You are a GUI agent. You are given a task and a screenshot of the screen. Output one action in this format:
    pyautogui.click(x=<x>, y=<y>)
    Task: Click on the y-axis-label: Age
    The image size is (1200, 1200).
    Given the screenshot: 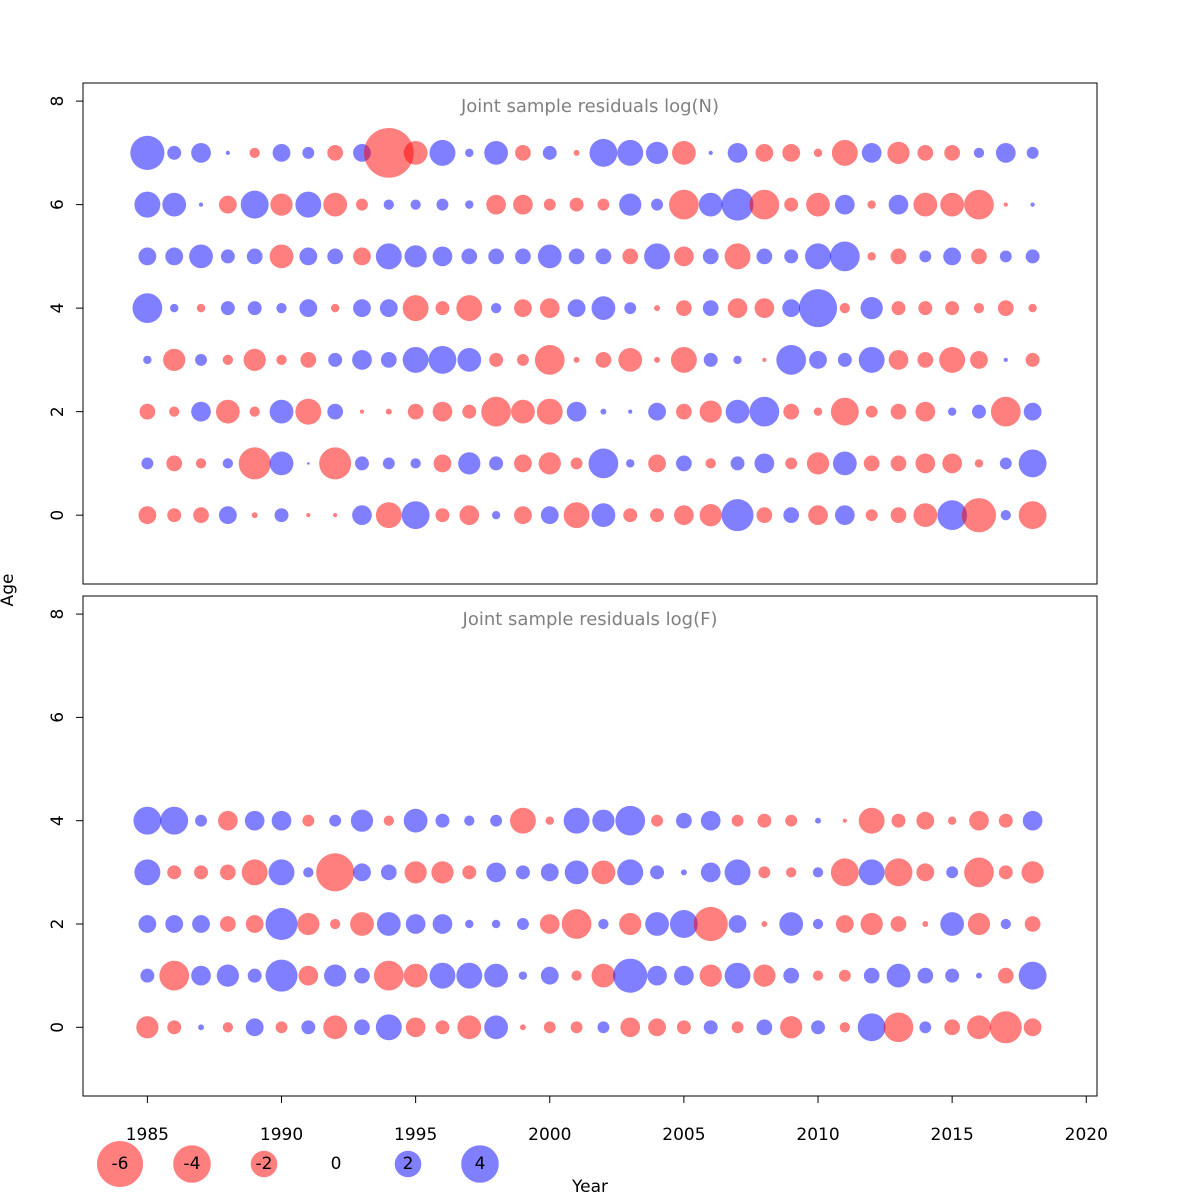 What is the action you would take?
    pyautogui.click(x=9, y=590)
    